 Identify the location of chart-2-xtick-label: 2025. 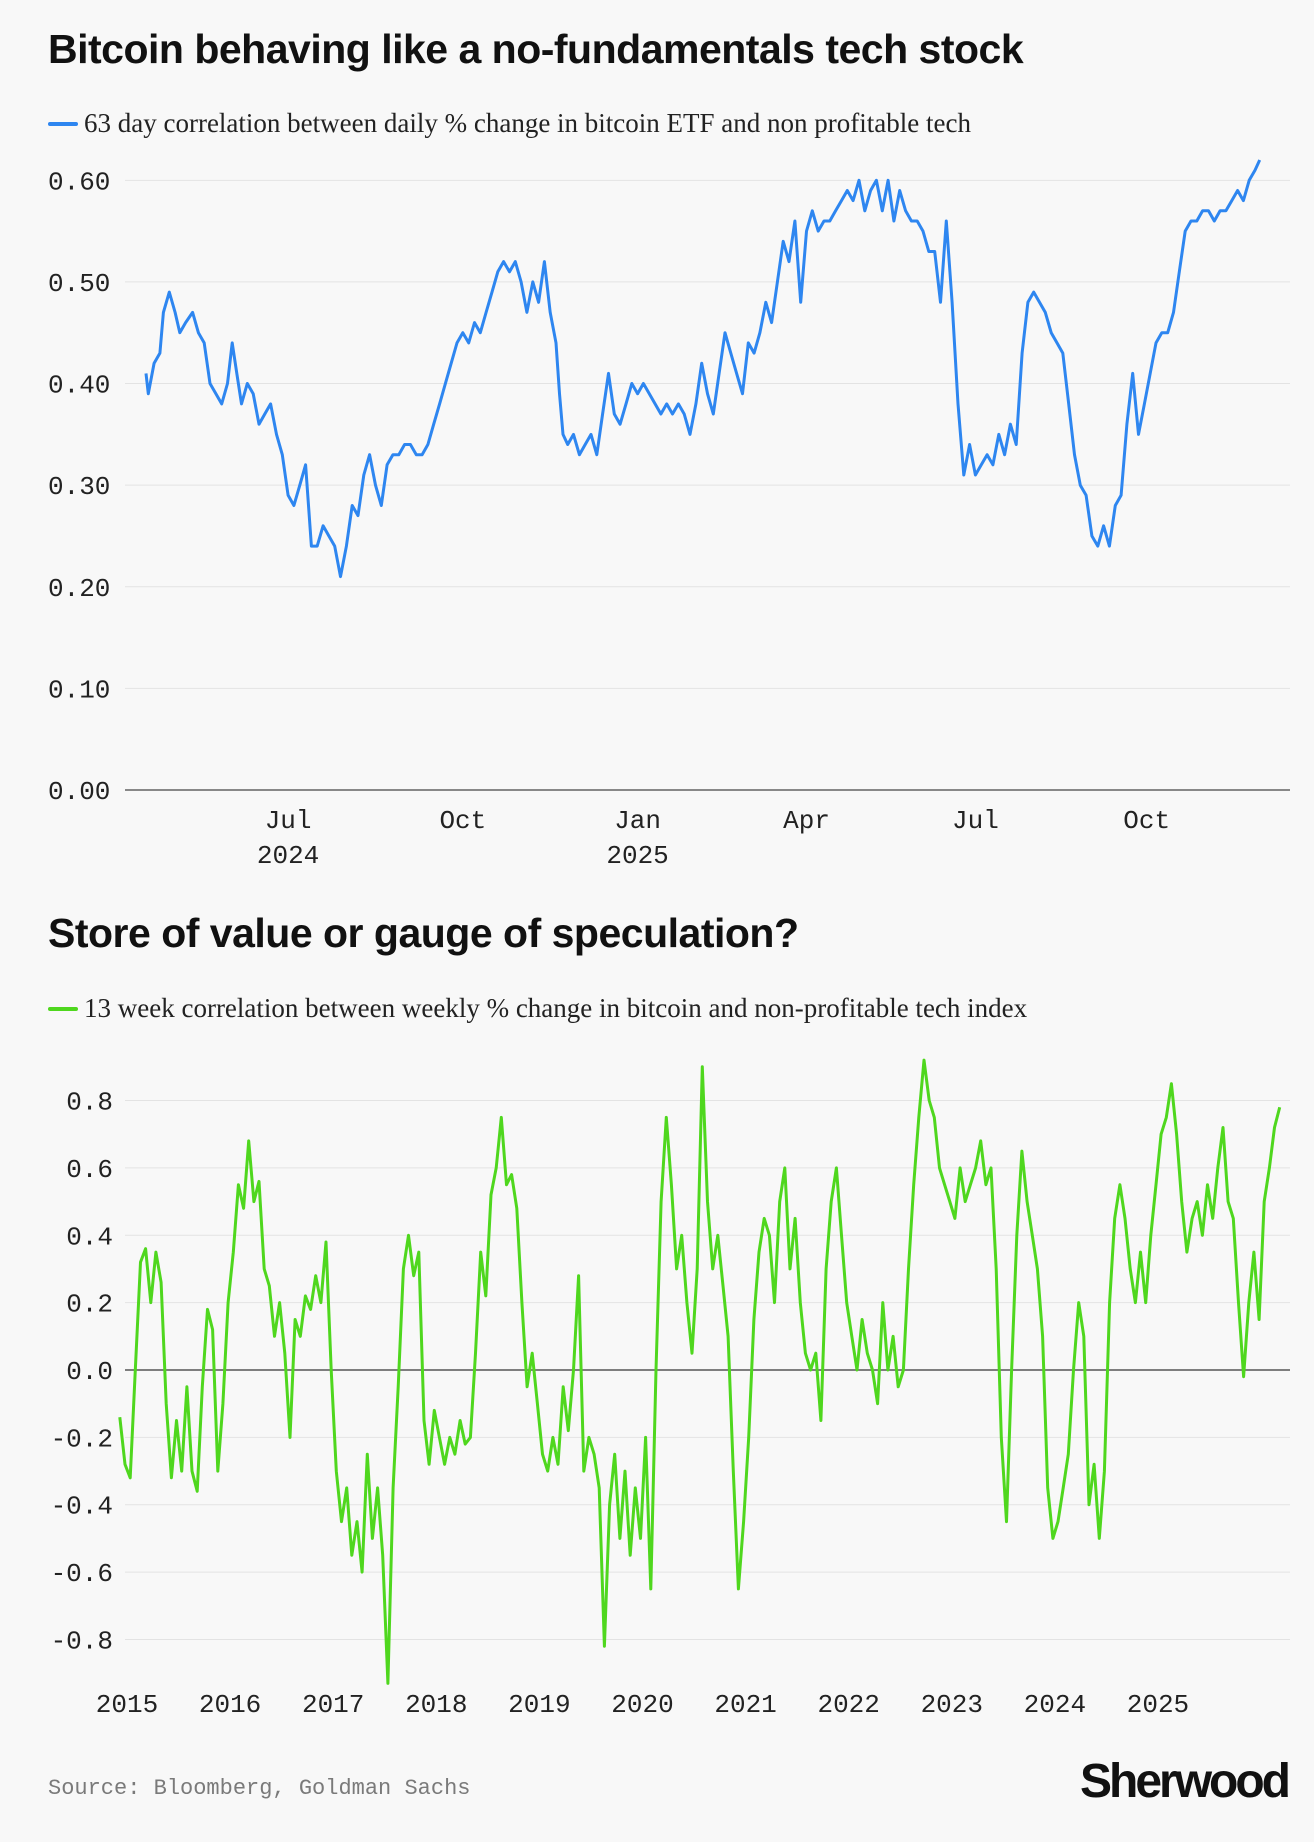
(1158, 1705).